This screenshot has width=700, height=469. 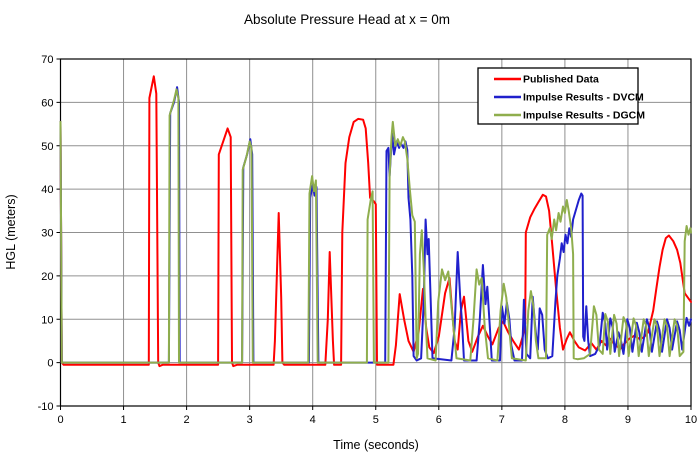 I want to click on y-tick-label: 40, so click(x=47, y=190).